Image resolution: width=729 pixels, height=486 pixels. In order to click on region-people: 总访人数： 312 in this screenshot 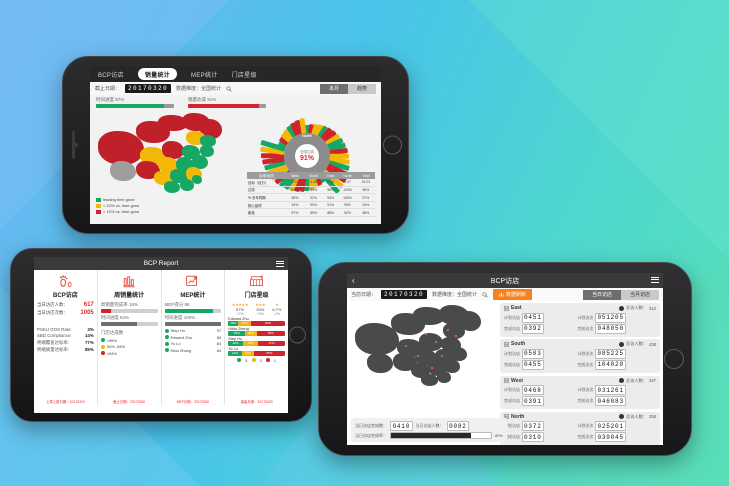, I will do `click(637, 308)`.